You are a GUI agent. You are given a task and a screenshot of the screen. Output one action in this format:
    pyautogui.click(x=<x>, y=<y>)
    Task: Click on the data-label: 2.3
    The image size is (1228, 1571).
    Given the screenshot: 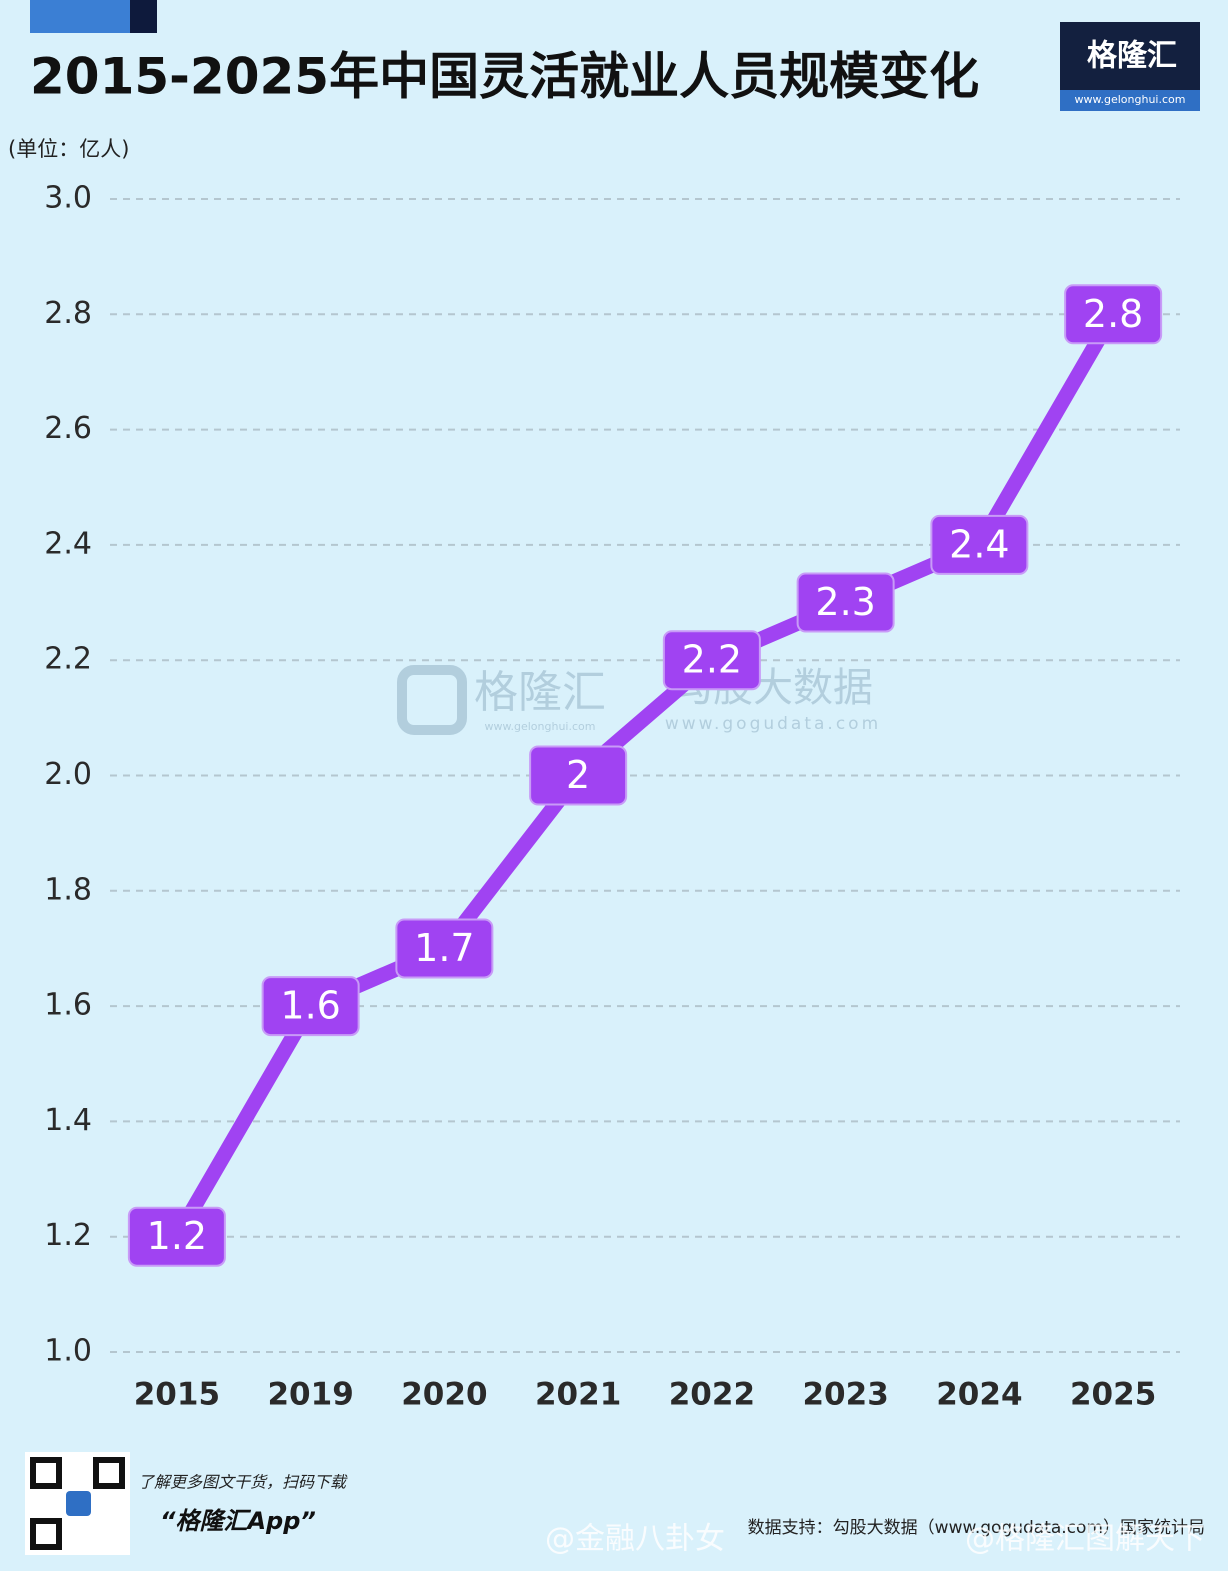 What is the action you would take?
    pyautogui.click(x=845, y=602)
    